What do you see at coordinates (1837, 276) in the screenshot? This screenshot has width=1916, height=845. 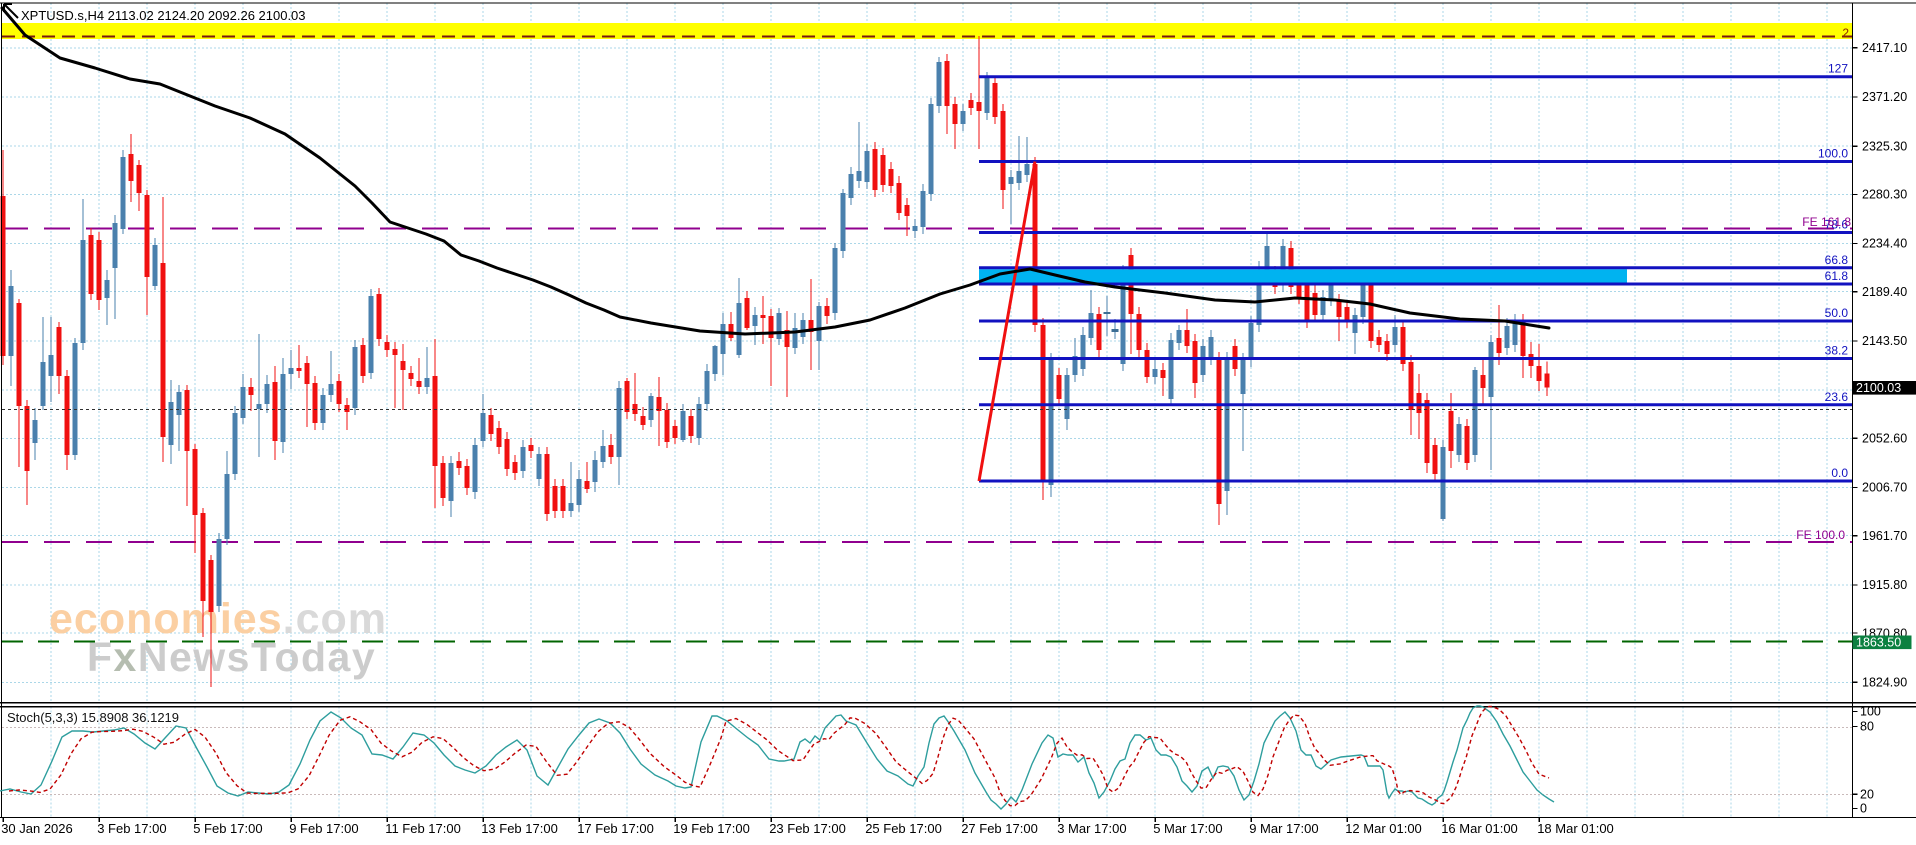 I see `svg-text: 61.8` at bounding box center [1837, 276].